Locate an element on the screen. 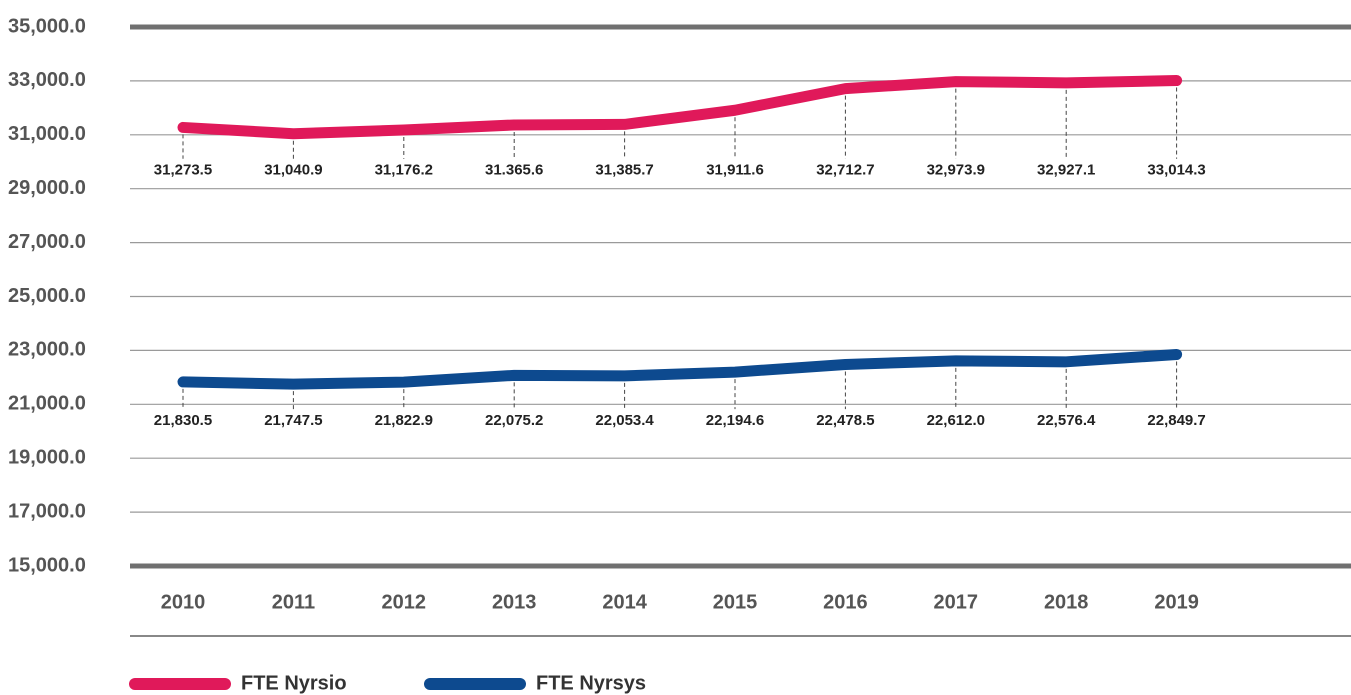 The width and height of the screenshot is (1351, 695). data-label: 32,712.7 is located at coordinates (845, 170).